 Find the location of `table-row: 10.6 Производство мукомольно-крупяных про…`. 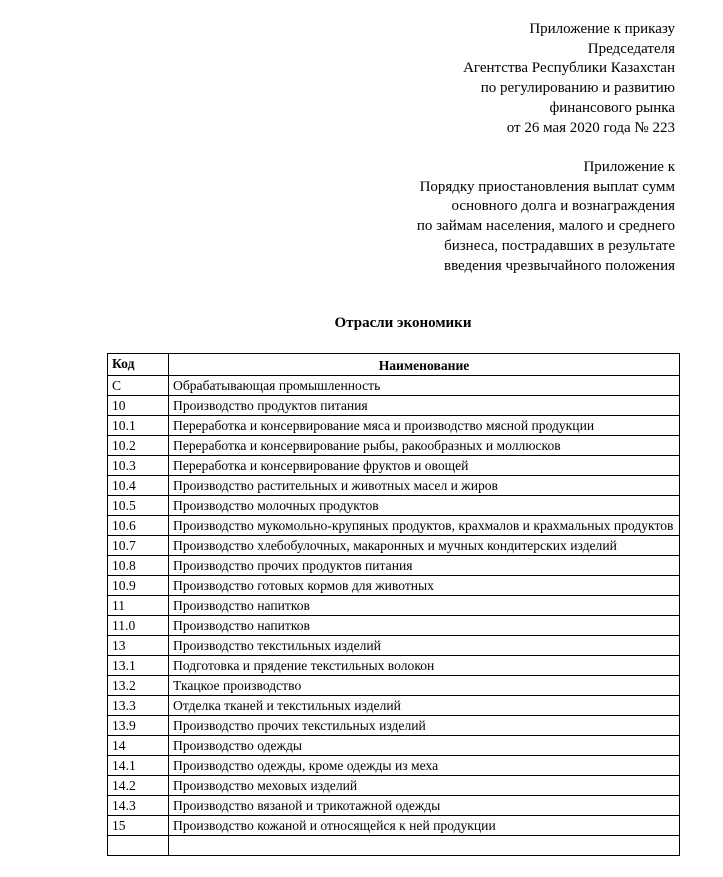

table-row: 10.6 Производство мукомольно-крупяных про… is located at coordinates (393, 525).